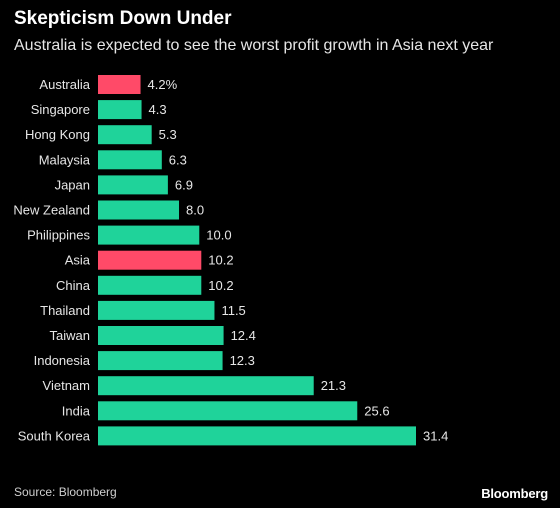 The width and height of the screenshot is (560, 508). I want to click on bar-india, so click(228, 411).